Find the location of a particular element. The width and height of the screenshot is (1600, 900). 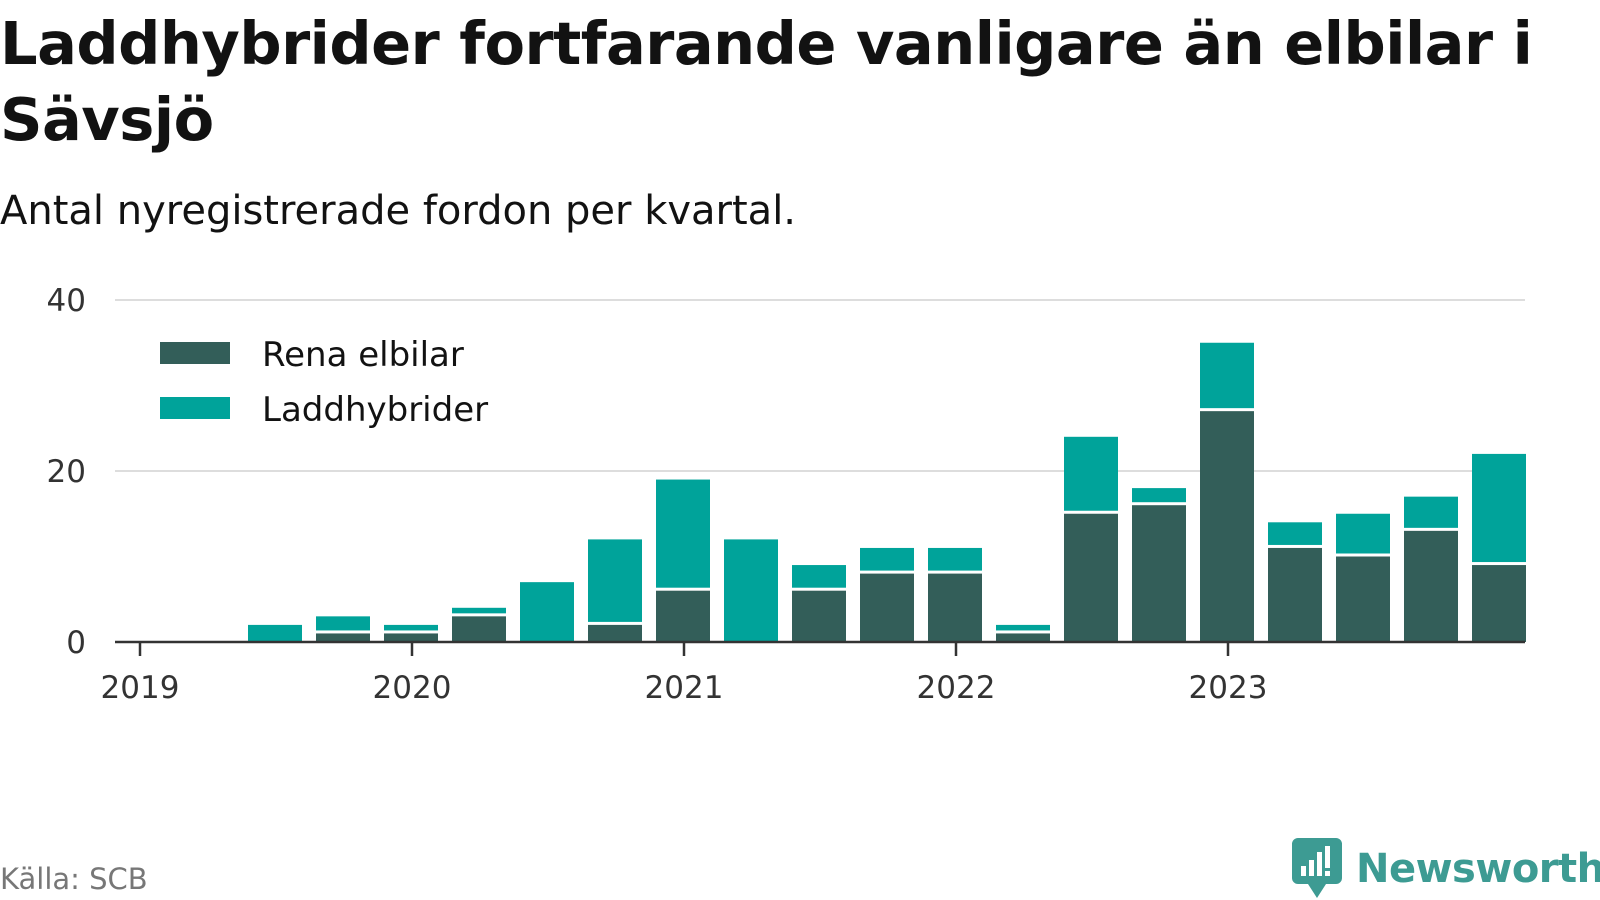

brand-name: Newsworthy is located at coordinates (1478, 869).